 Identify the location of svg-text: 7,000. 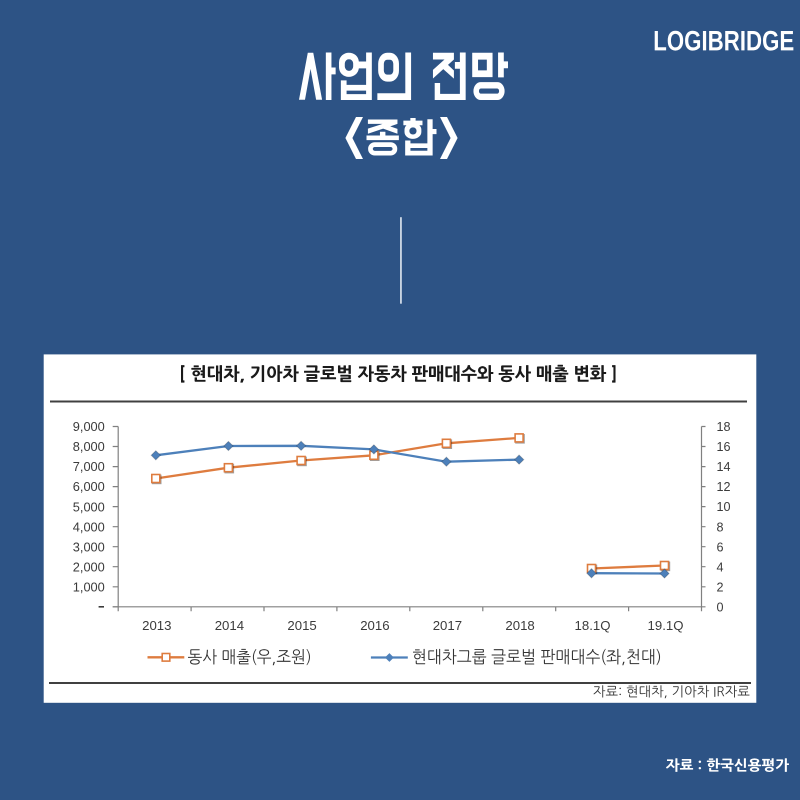
(89, 466).